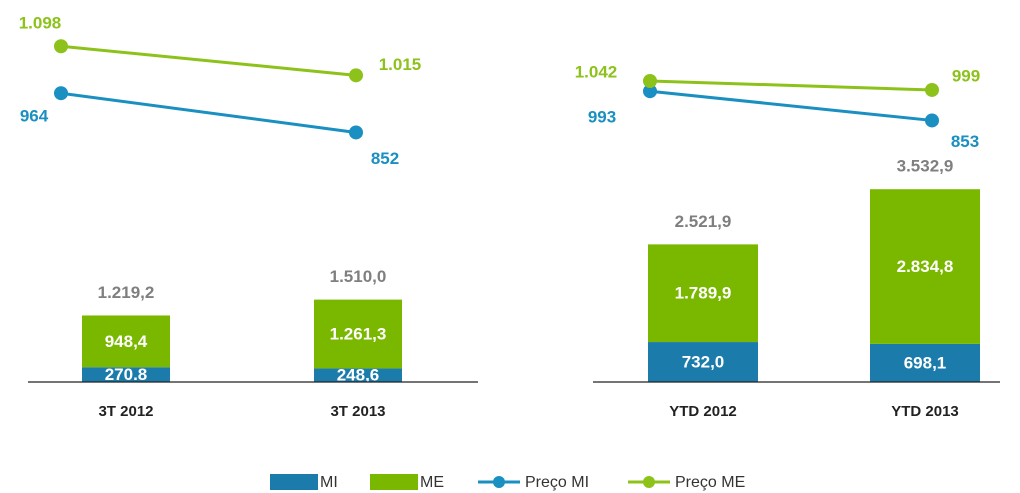 This screenshot has height=493, width=1020. Describe the element at coordinates (602, 117) in the screenshot. I see `value-label: 993` at that location.